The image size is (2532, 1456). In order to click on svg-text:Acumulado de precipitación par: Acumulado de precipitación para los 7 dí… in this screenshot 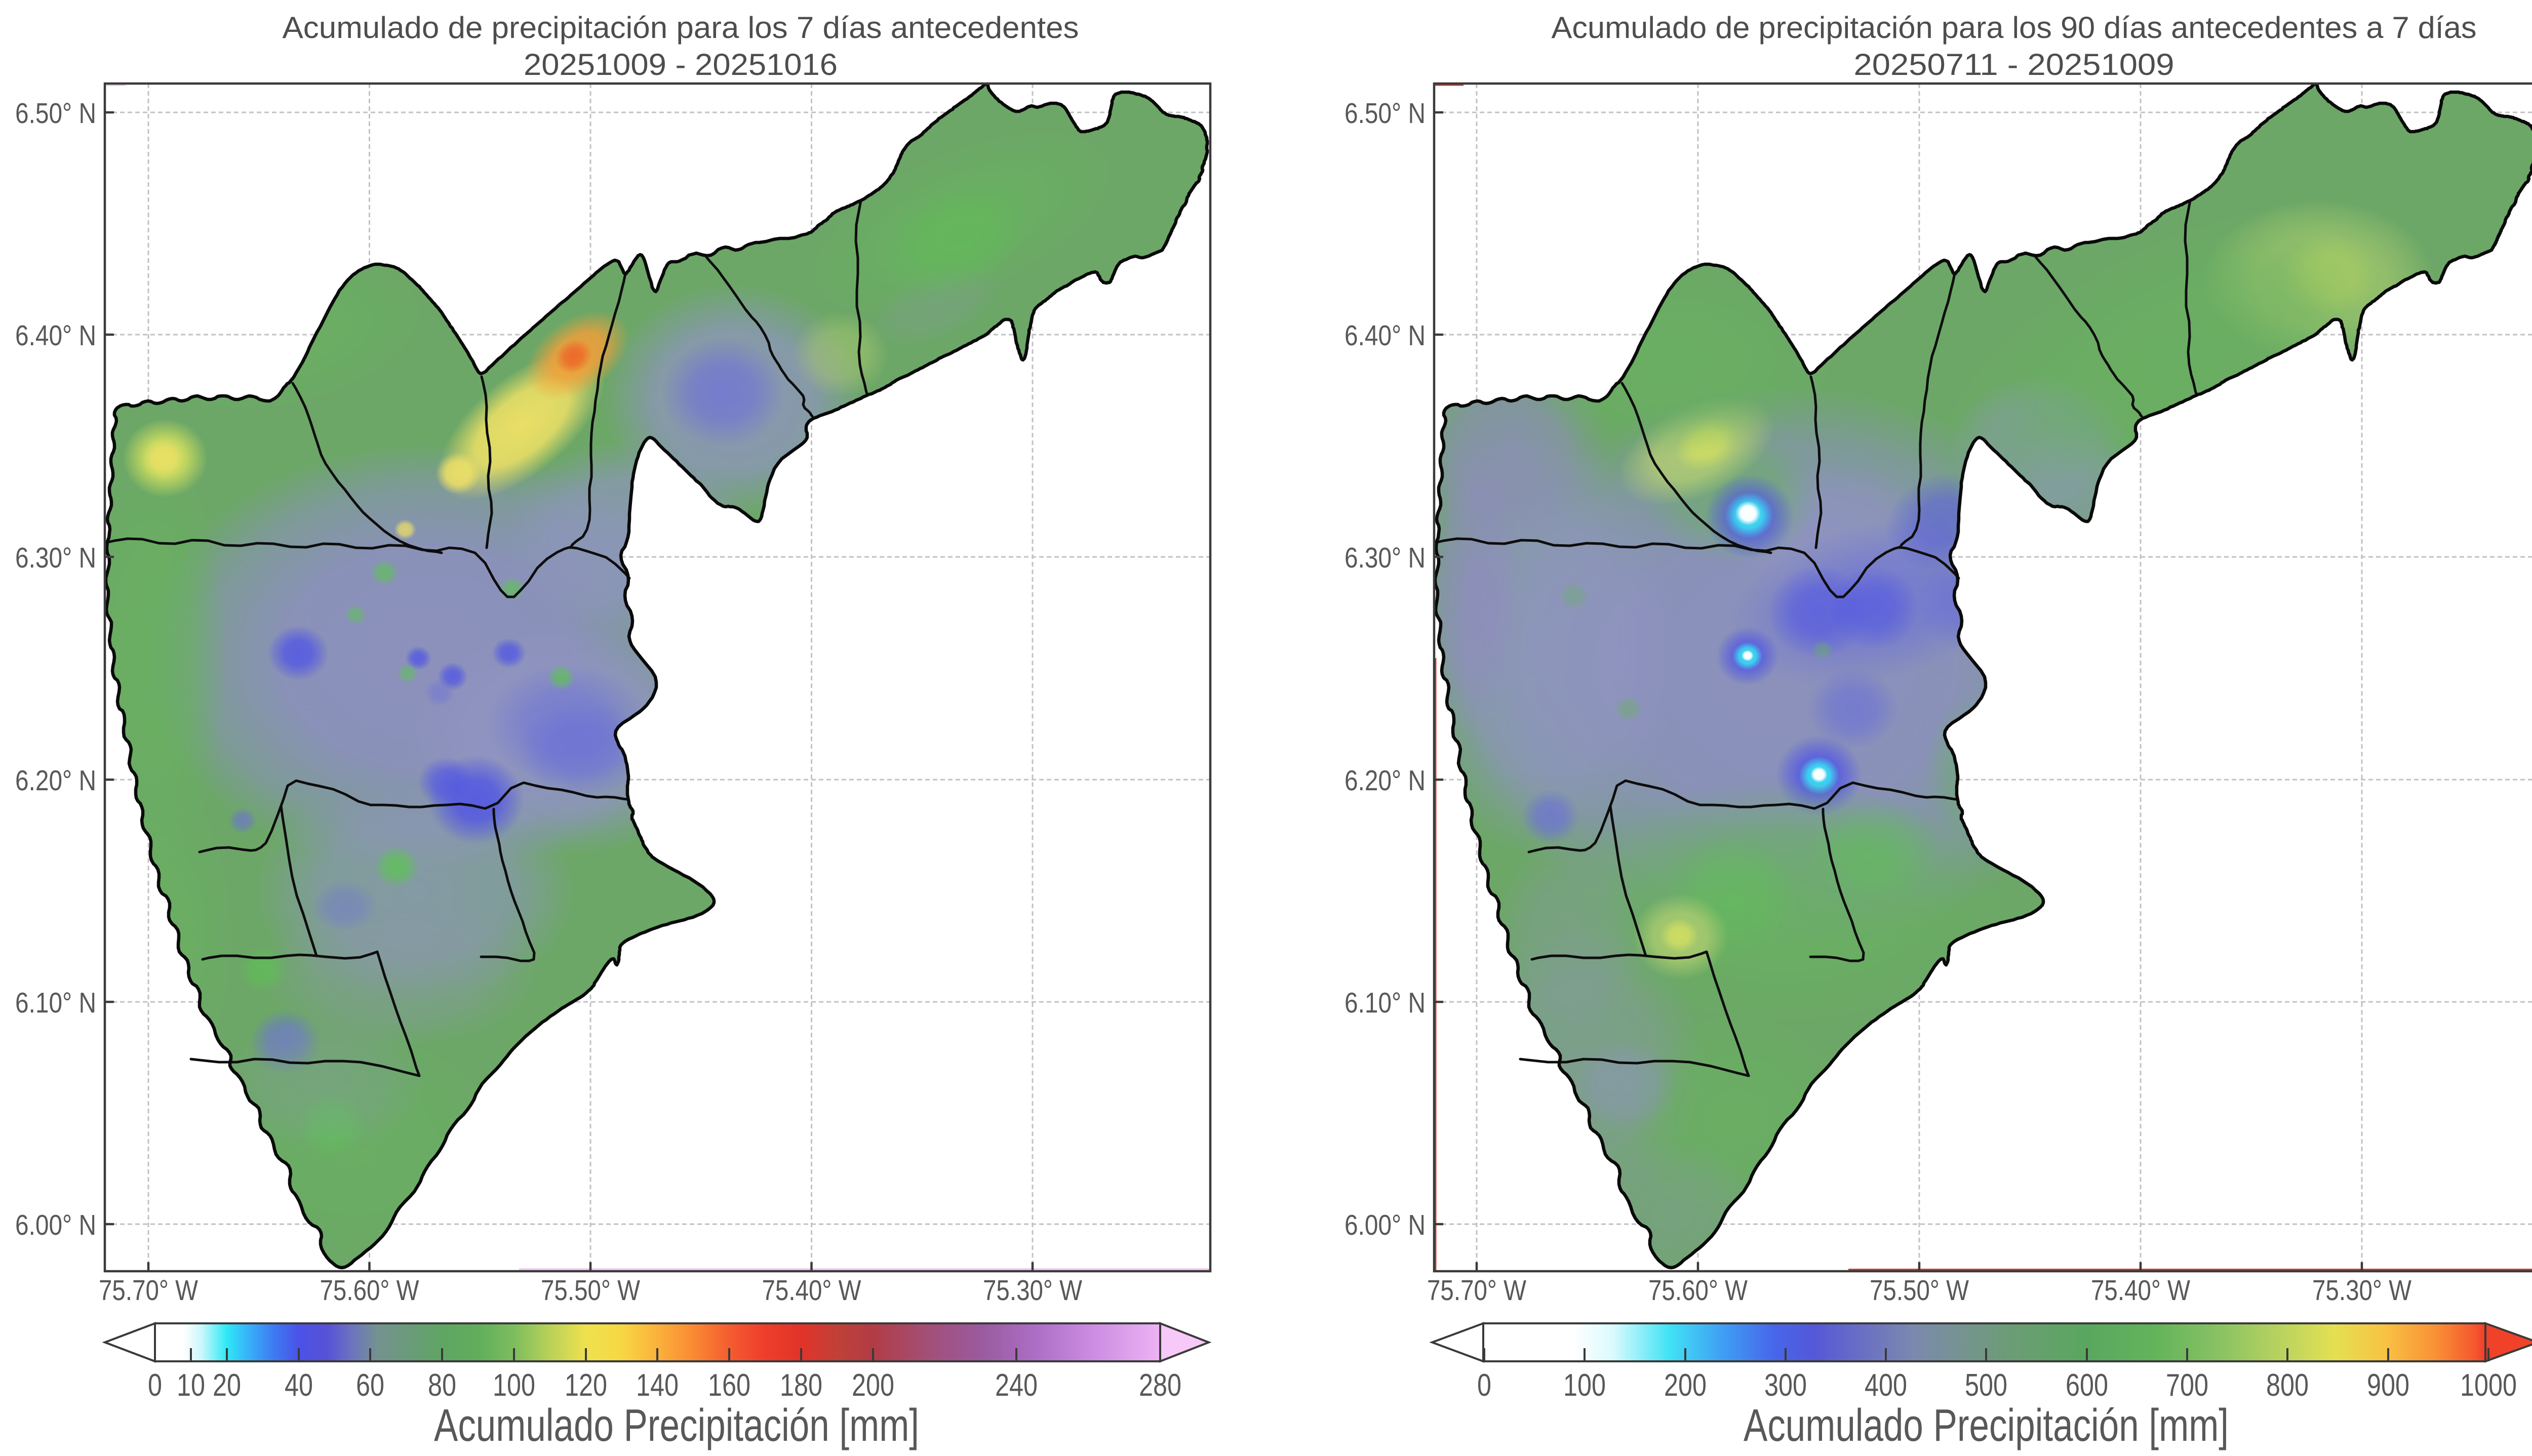, I will do `click(681, 28)`.